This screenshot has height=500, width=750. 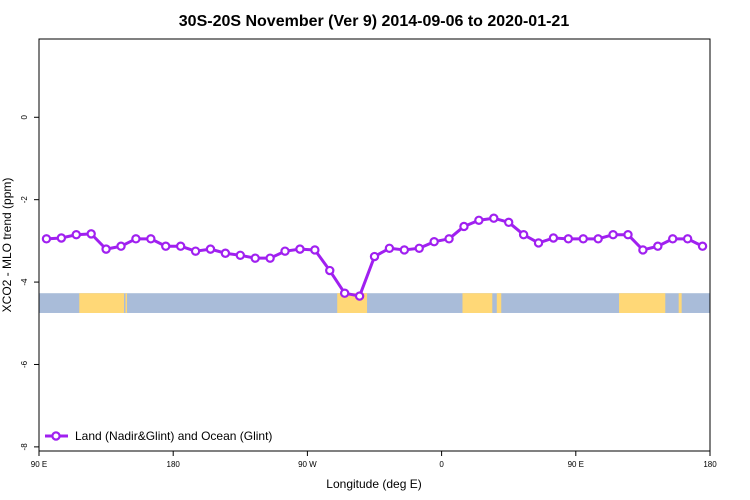 I want to click on legend-label: Land (Nadir&Glint) and Ocean (Glint), so click(x=173, y=436).